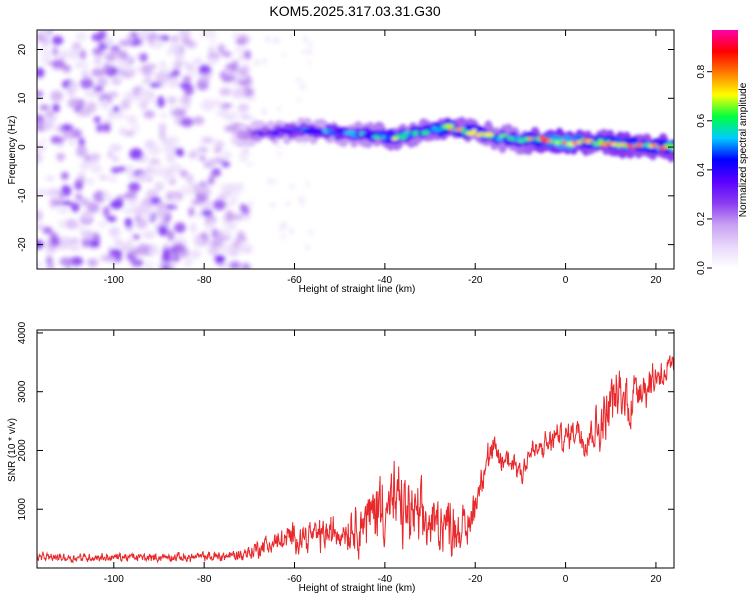 The height and width of the screenshot is (600, 750). I want to click on colorbar-tick-label: 0.2, so click(701, 219).